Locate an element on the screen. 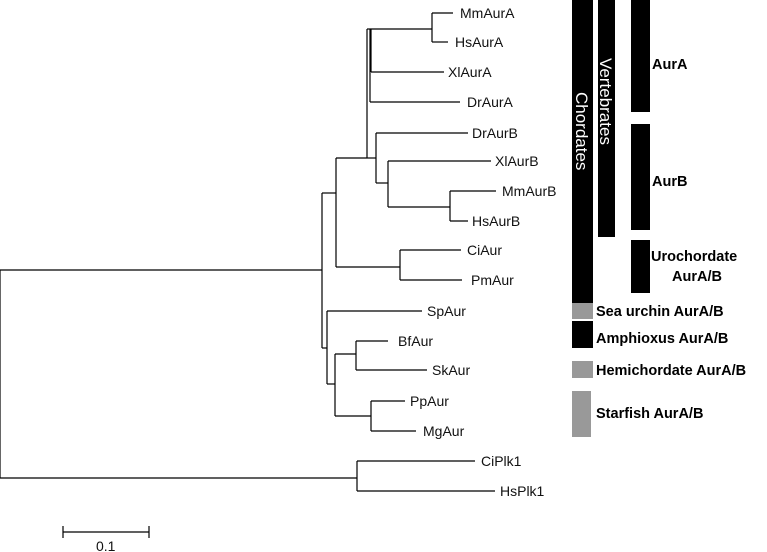 The image size is (767, 552). scale-bar-label: 0.1 is located at coordinates (106, 545).